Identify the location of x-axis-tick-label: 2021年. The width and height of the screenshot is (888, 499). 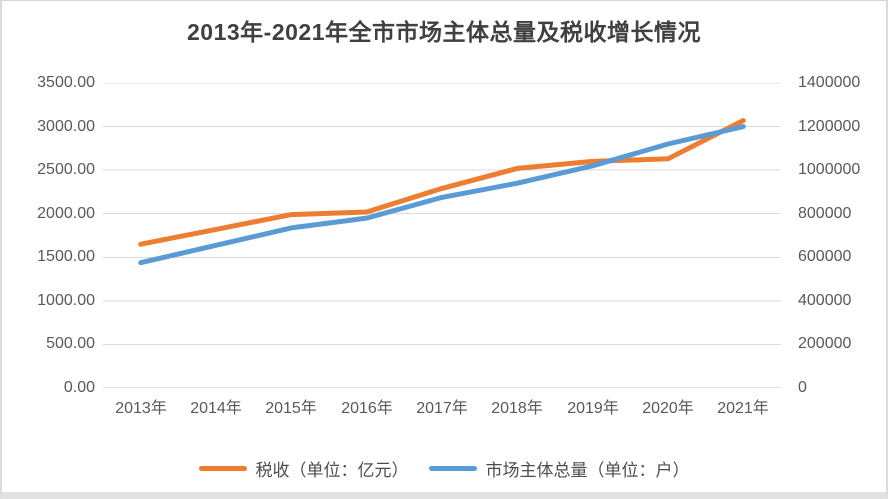
(743, 408).